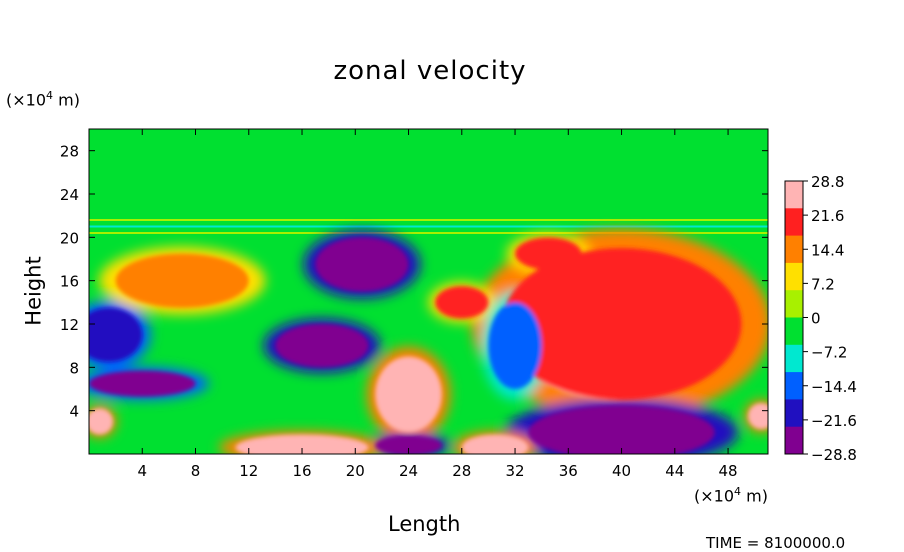 The image size is (904, 552). What do you see at coordinates (424, 524) in the screenshot?
I see `x-axis-label: Length` at bounding box center [424, 524].